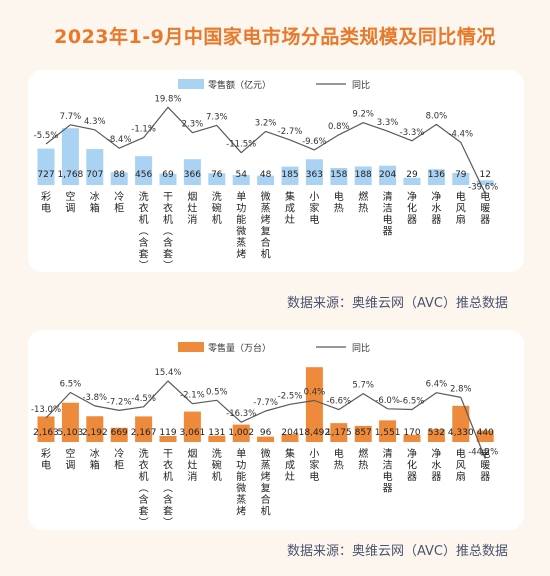 The width and height of the screenshot is (550, 576). What do you see at coordinates (239, 348) in the screenshot?
I see `legend-bar-label: 零售量（万台）` at bounding box center [239, 348].